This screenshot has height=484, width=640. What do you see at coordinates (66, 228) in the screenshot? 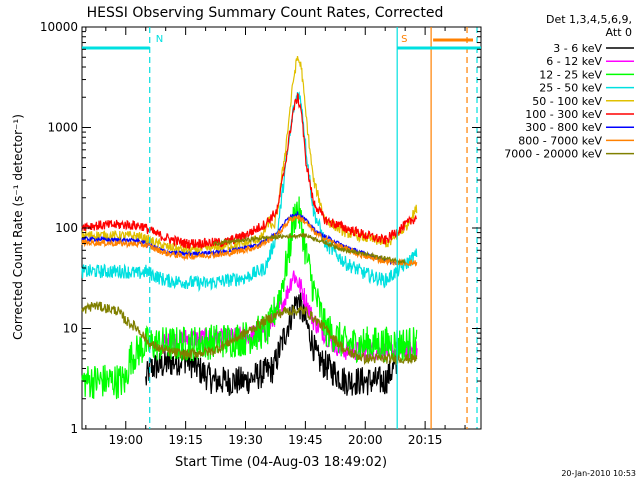
I see `y-tick-label: 100` at bounding box center [66, 228].